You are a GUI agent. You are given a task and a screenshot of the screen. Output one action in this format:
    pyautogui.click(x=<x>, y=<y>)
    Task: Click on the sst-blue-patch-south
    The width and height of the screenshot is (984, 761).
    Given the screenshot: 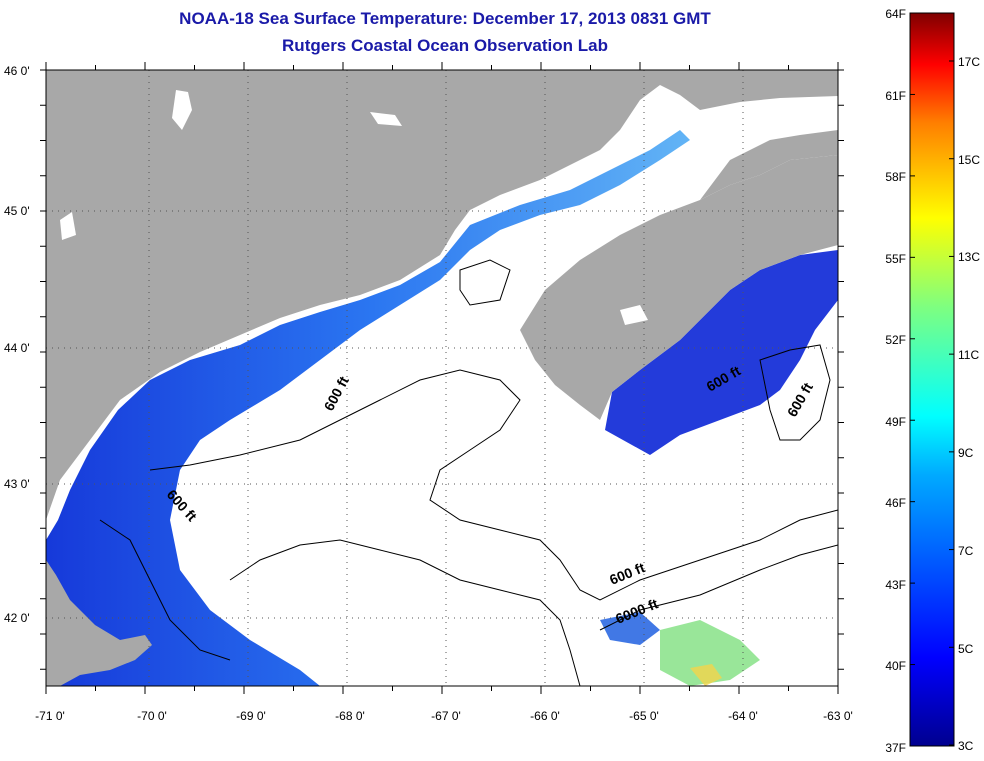 What is the action you would take?
    pyautogui.click(x=630, y=628)
    